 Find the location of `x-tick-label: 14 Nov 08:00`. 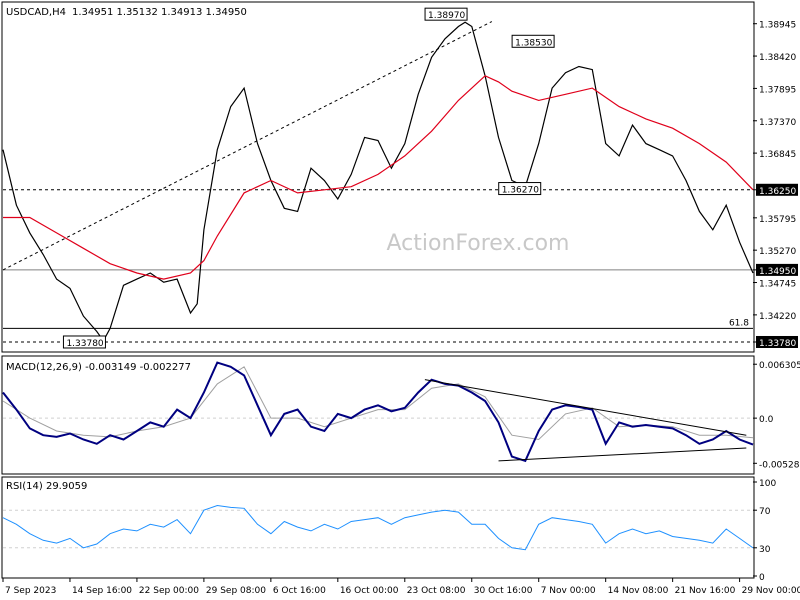

x-tick-label: 14 Nov 08:00 is located at coordinates (638, 591).